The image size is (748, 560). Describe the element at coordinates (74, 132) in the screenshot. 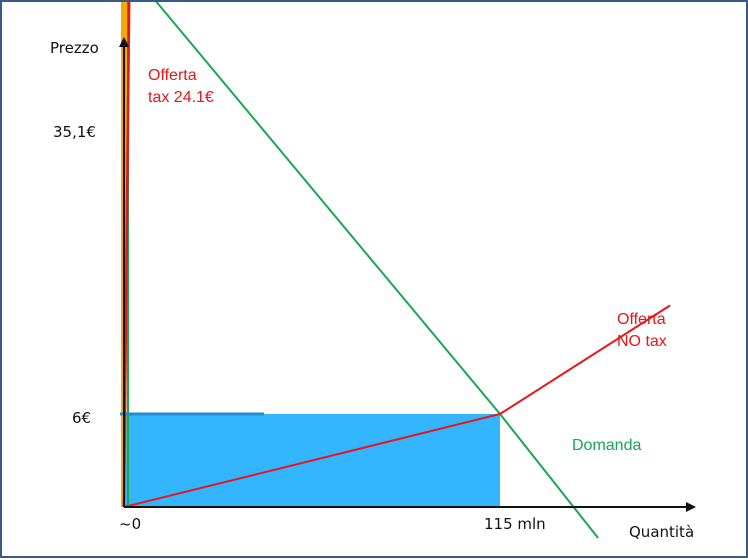

I see `y-tick-label-35: 35,1€` at that location.